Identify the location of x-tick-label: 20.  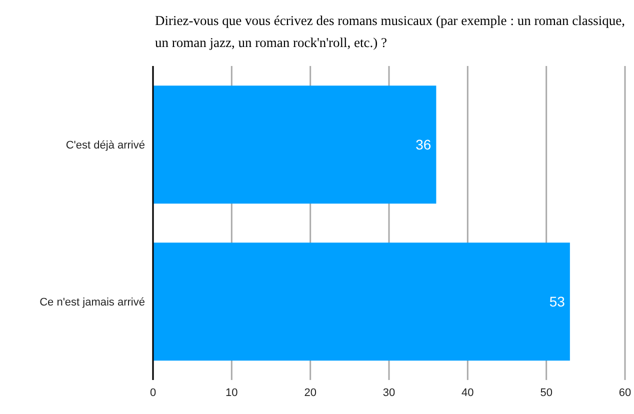
(310, 392).